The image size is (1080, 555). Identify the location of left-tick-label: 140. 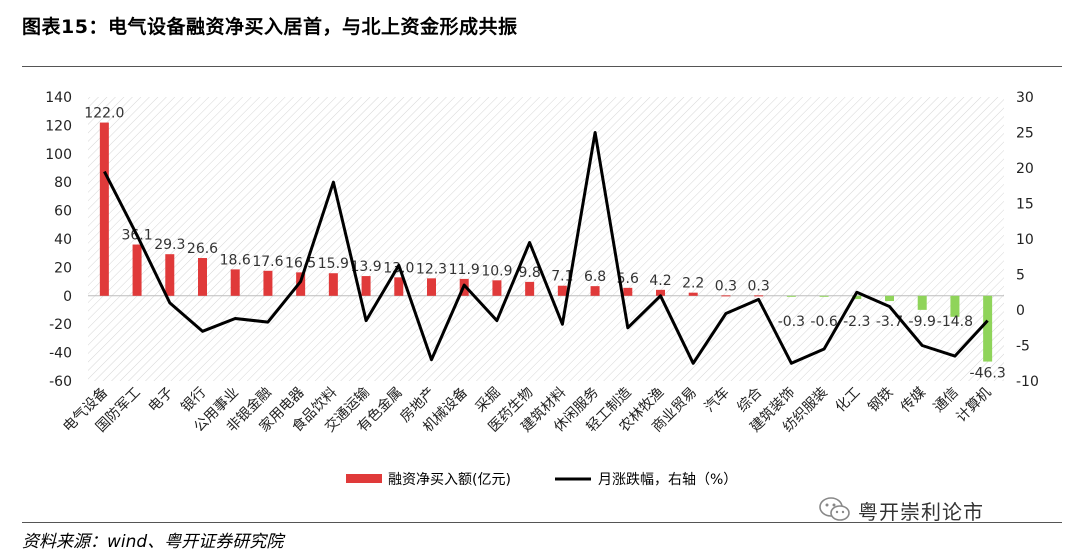
(58, 98).